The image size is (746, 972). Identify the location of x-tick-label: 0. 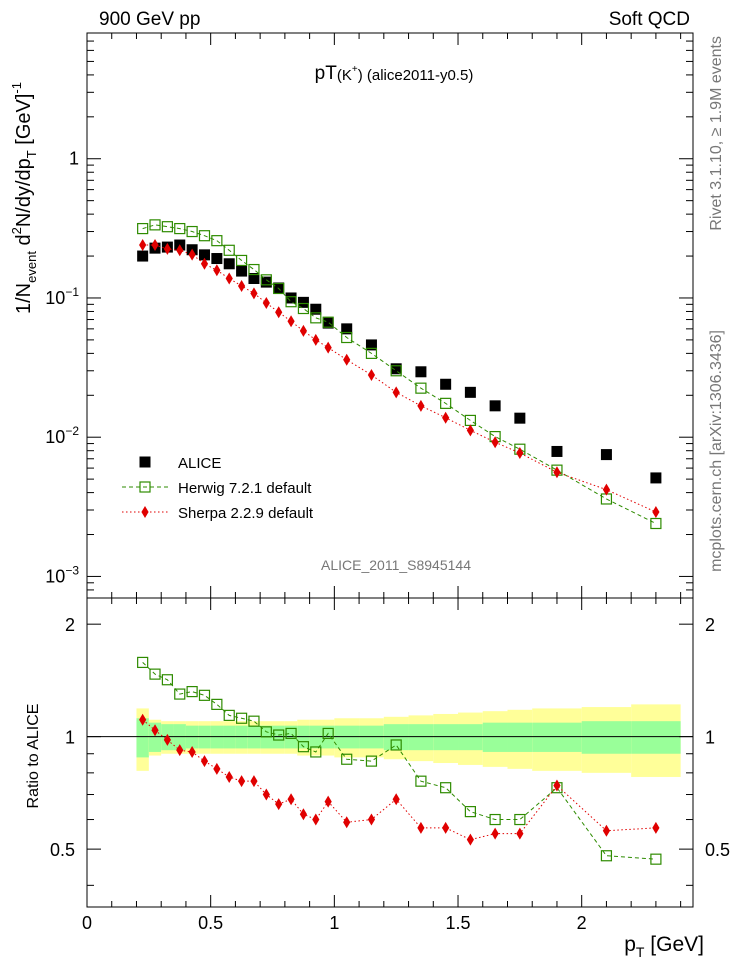
(87, 923).